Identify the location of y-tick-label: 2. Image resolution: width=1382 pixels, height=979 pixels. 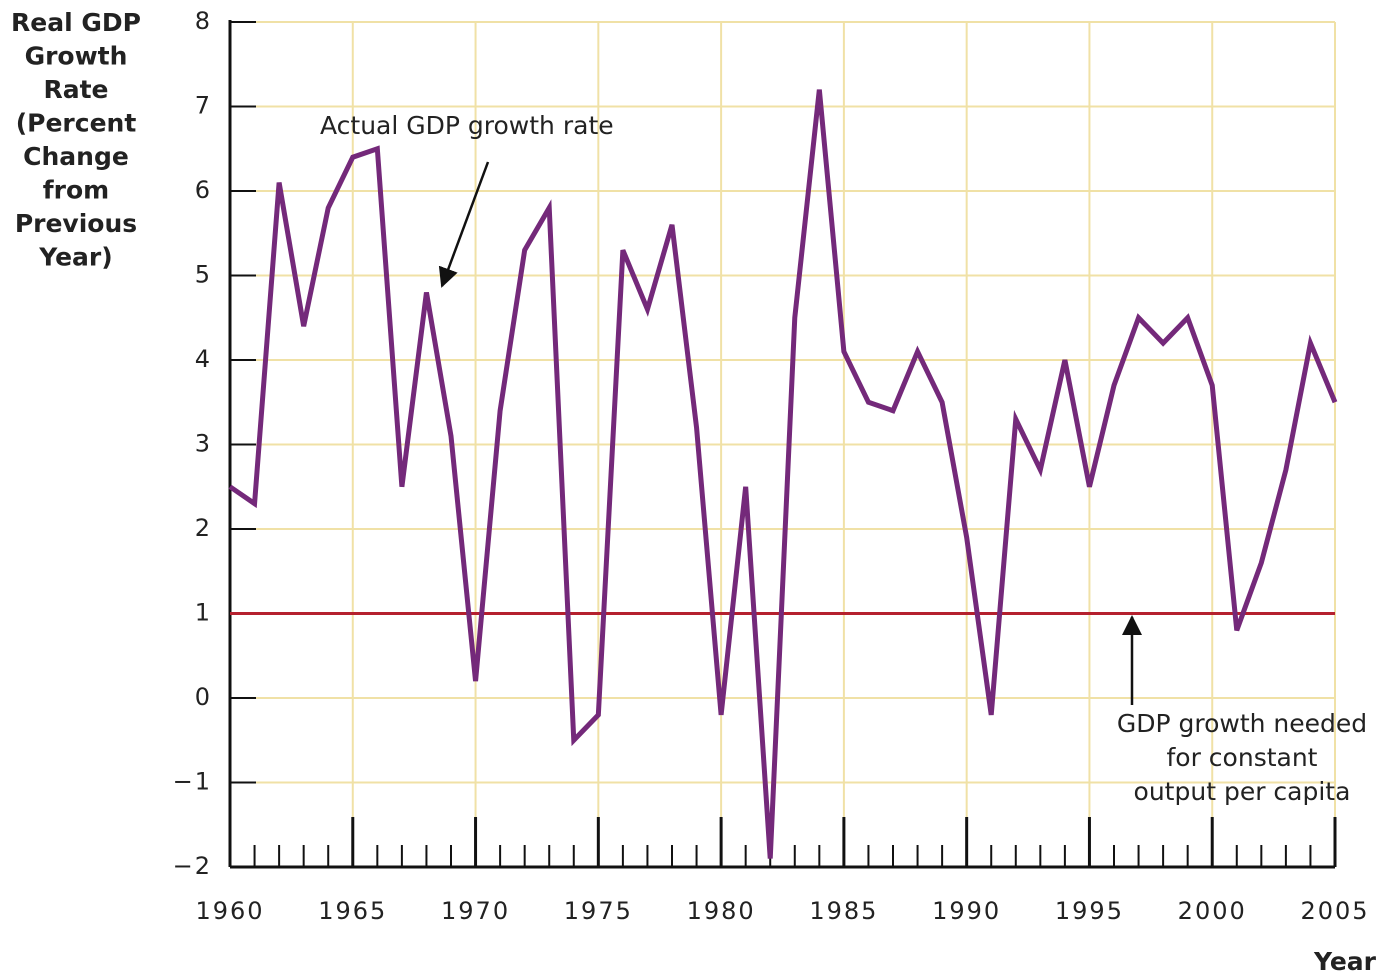
(203, 528).